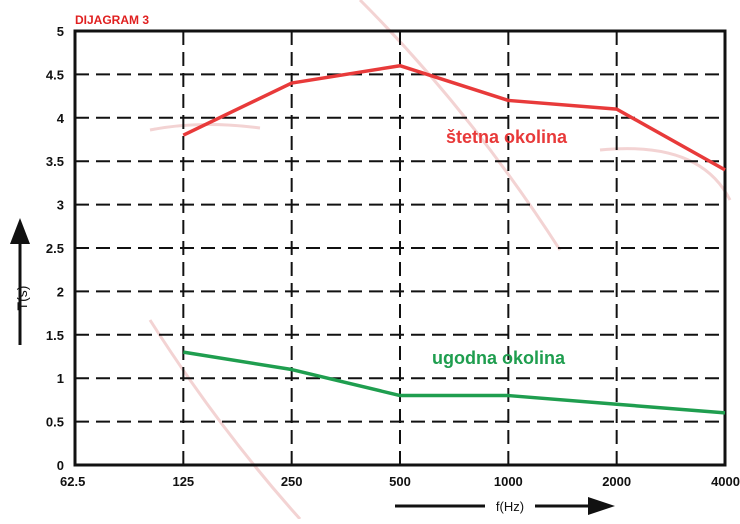 This screenshot has width=740, height=524. Describe the element at coordinates (72, 481) in the screenshot. I see `x-tick-label: 62.5` at that location.